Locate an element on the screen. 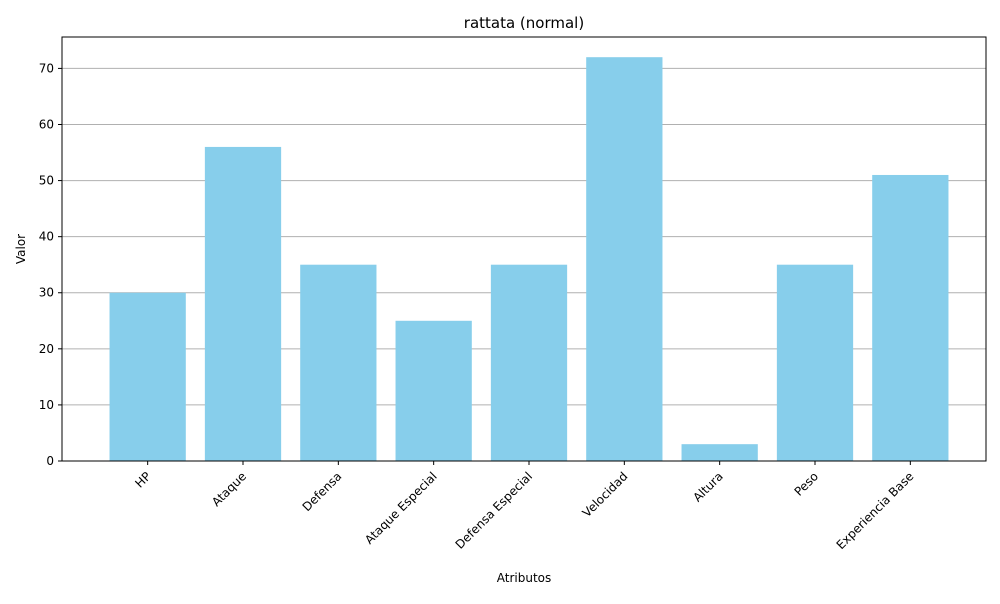 The image size is (1000, 604). x-tick-label: Ataque Especial is located at coordinates (401, 508).